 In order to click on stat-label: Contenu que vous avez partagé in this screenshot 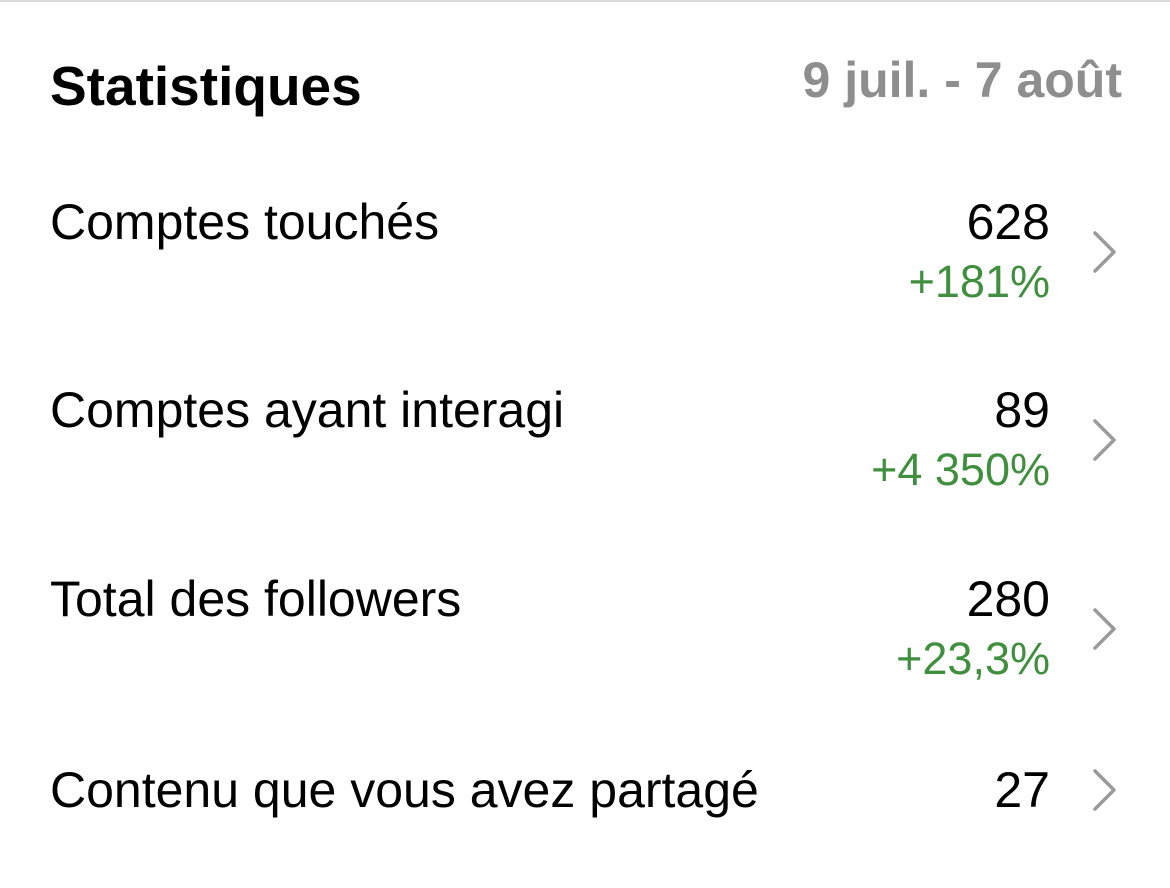, I will do `click(404, 790)`.